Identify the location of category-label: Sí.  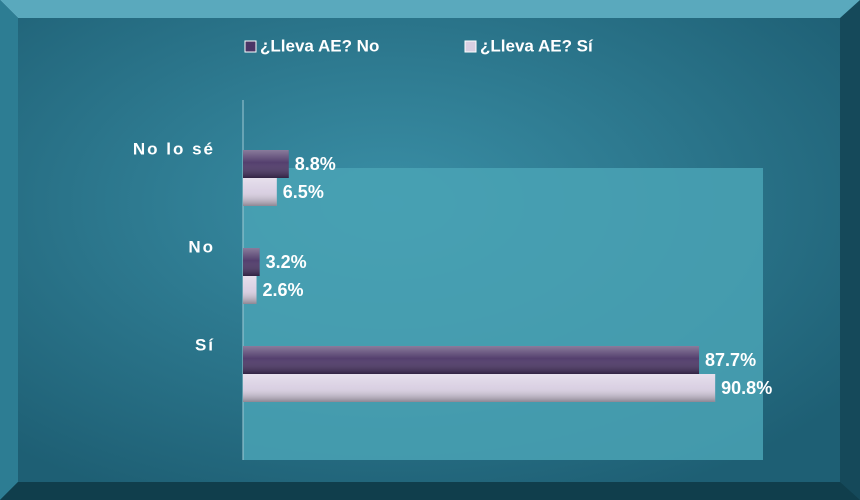
(205, 344).